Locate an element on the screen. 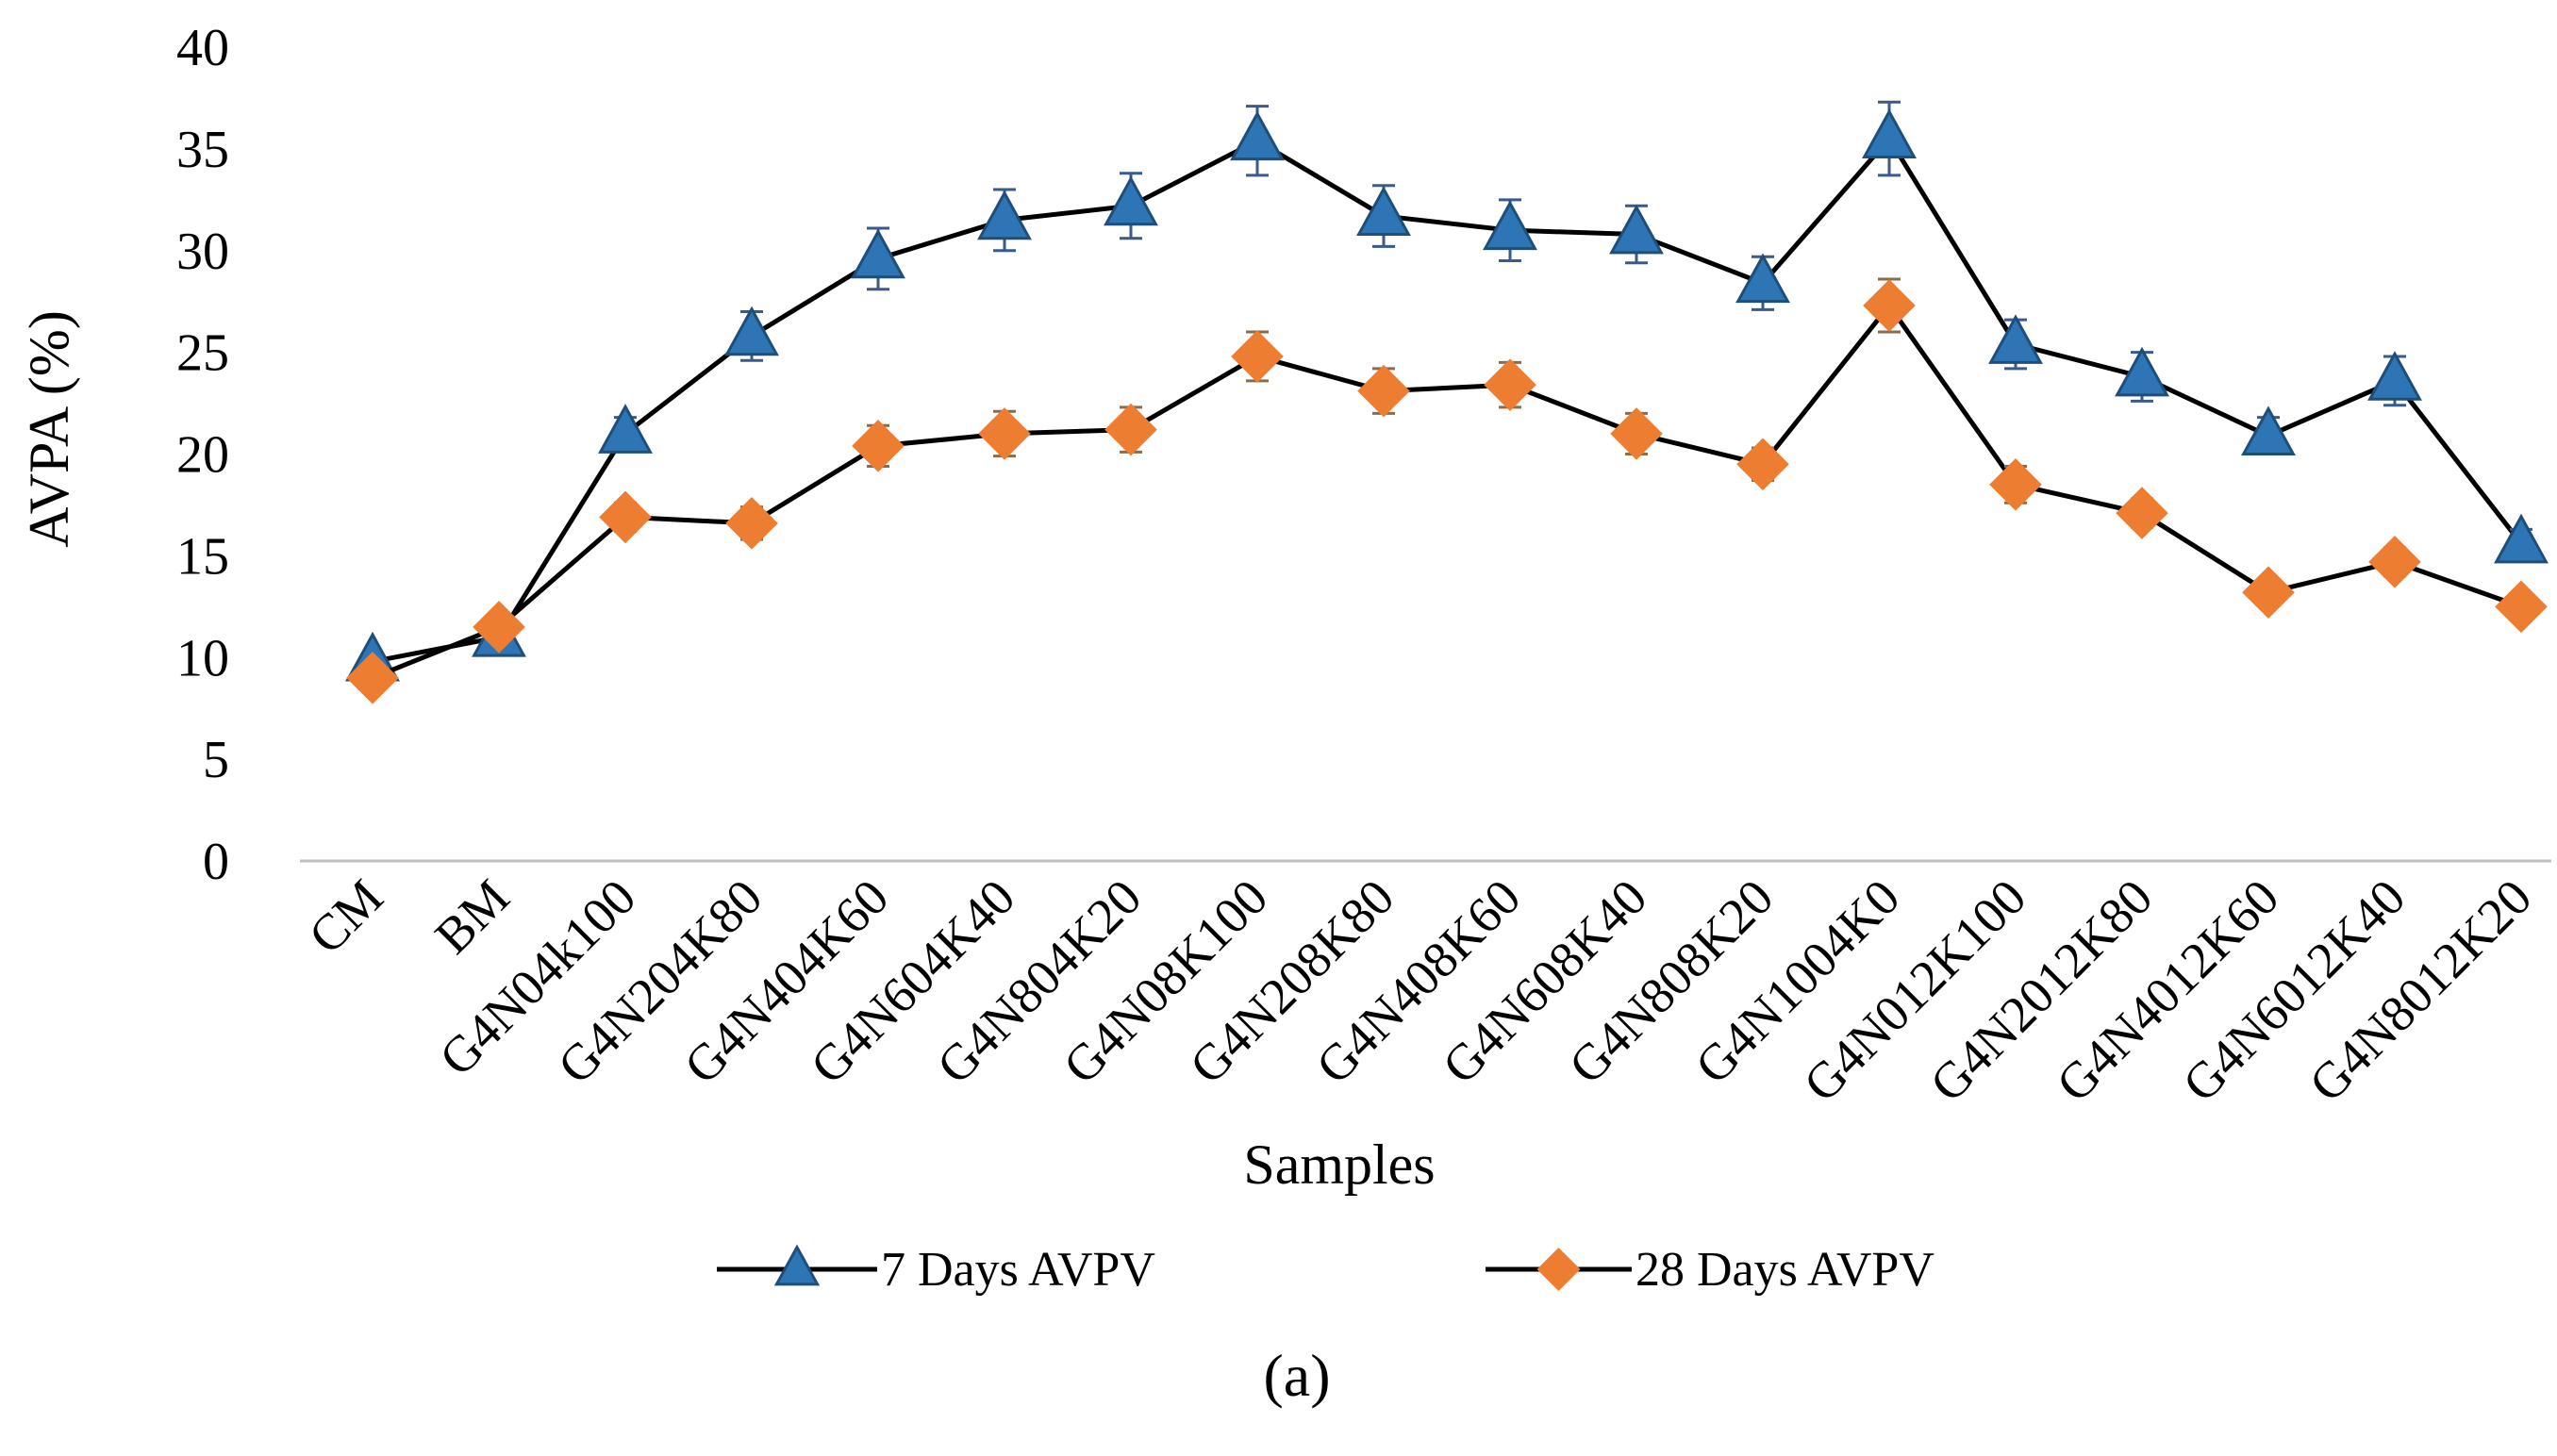 This screenshot has width=2557, height=1456. x-tick-label: BM is located at coordinates (472, 917).